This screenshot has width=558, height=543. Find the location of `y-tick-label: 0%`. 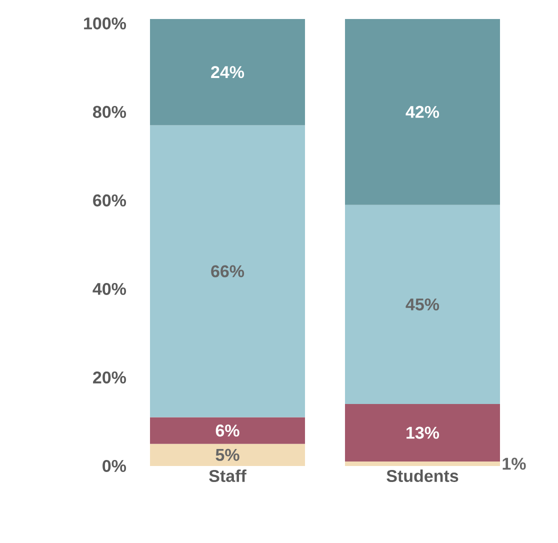

y-tick-label: 0% is located at coordinates (114, 466).